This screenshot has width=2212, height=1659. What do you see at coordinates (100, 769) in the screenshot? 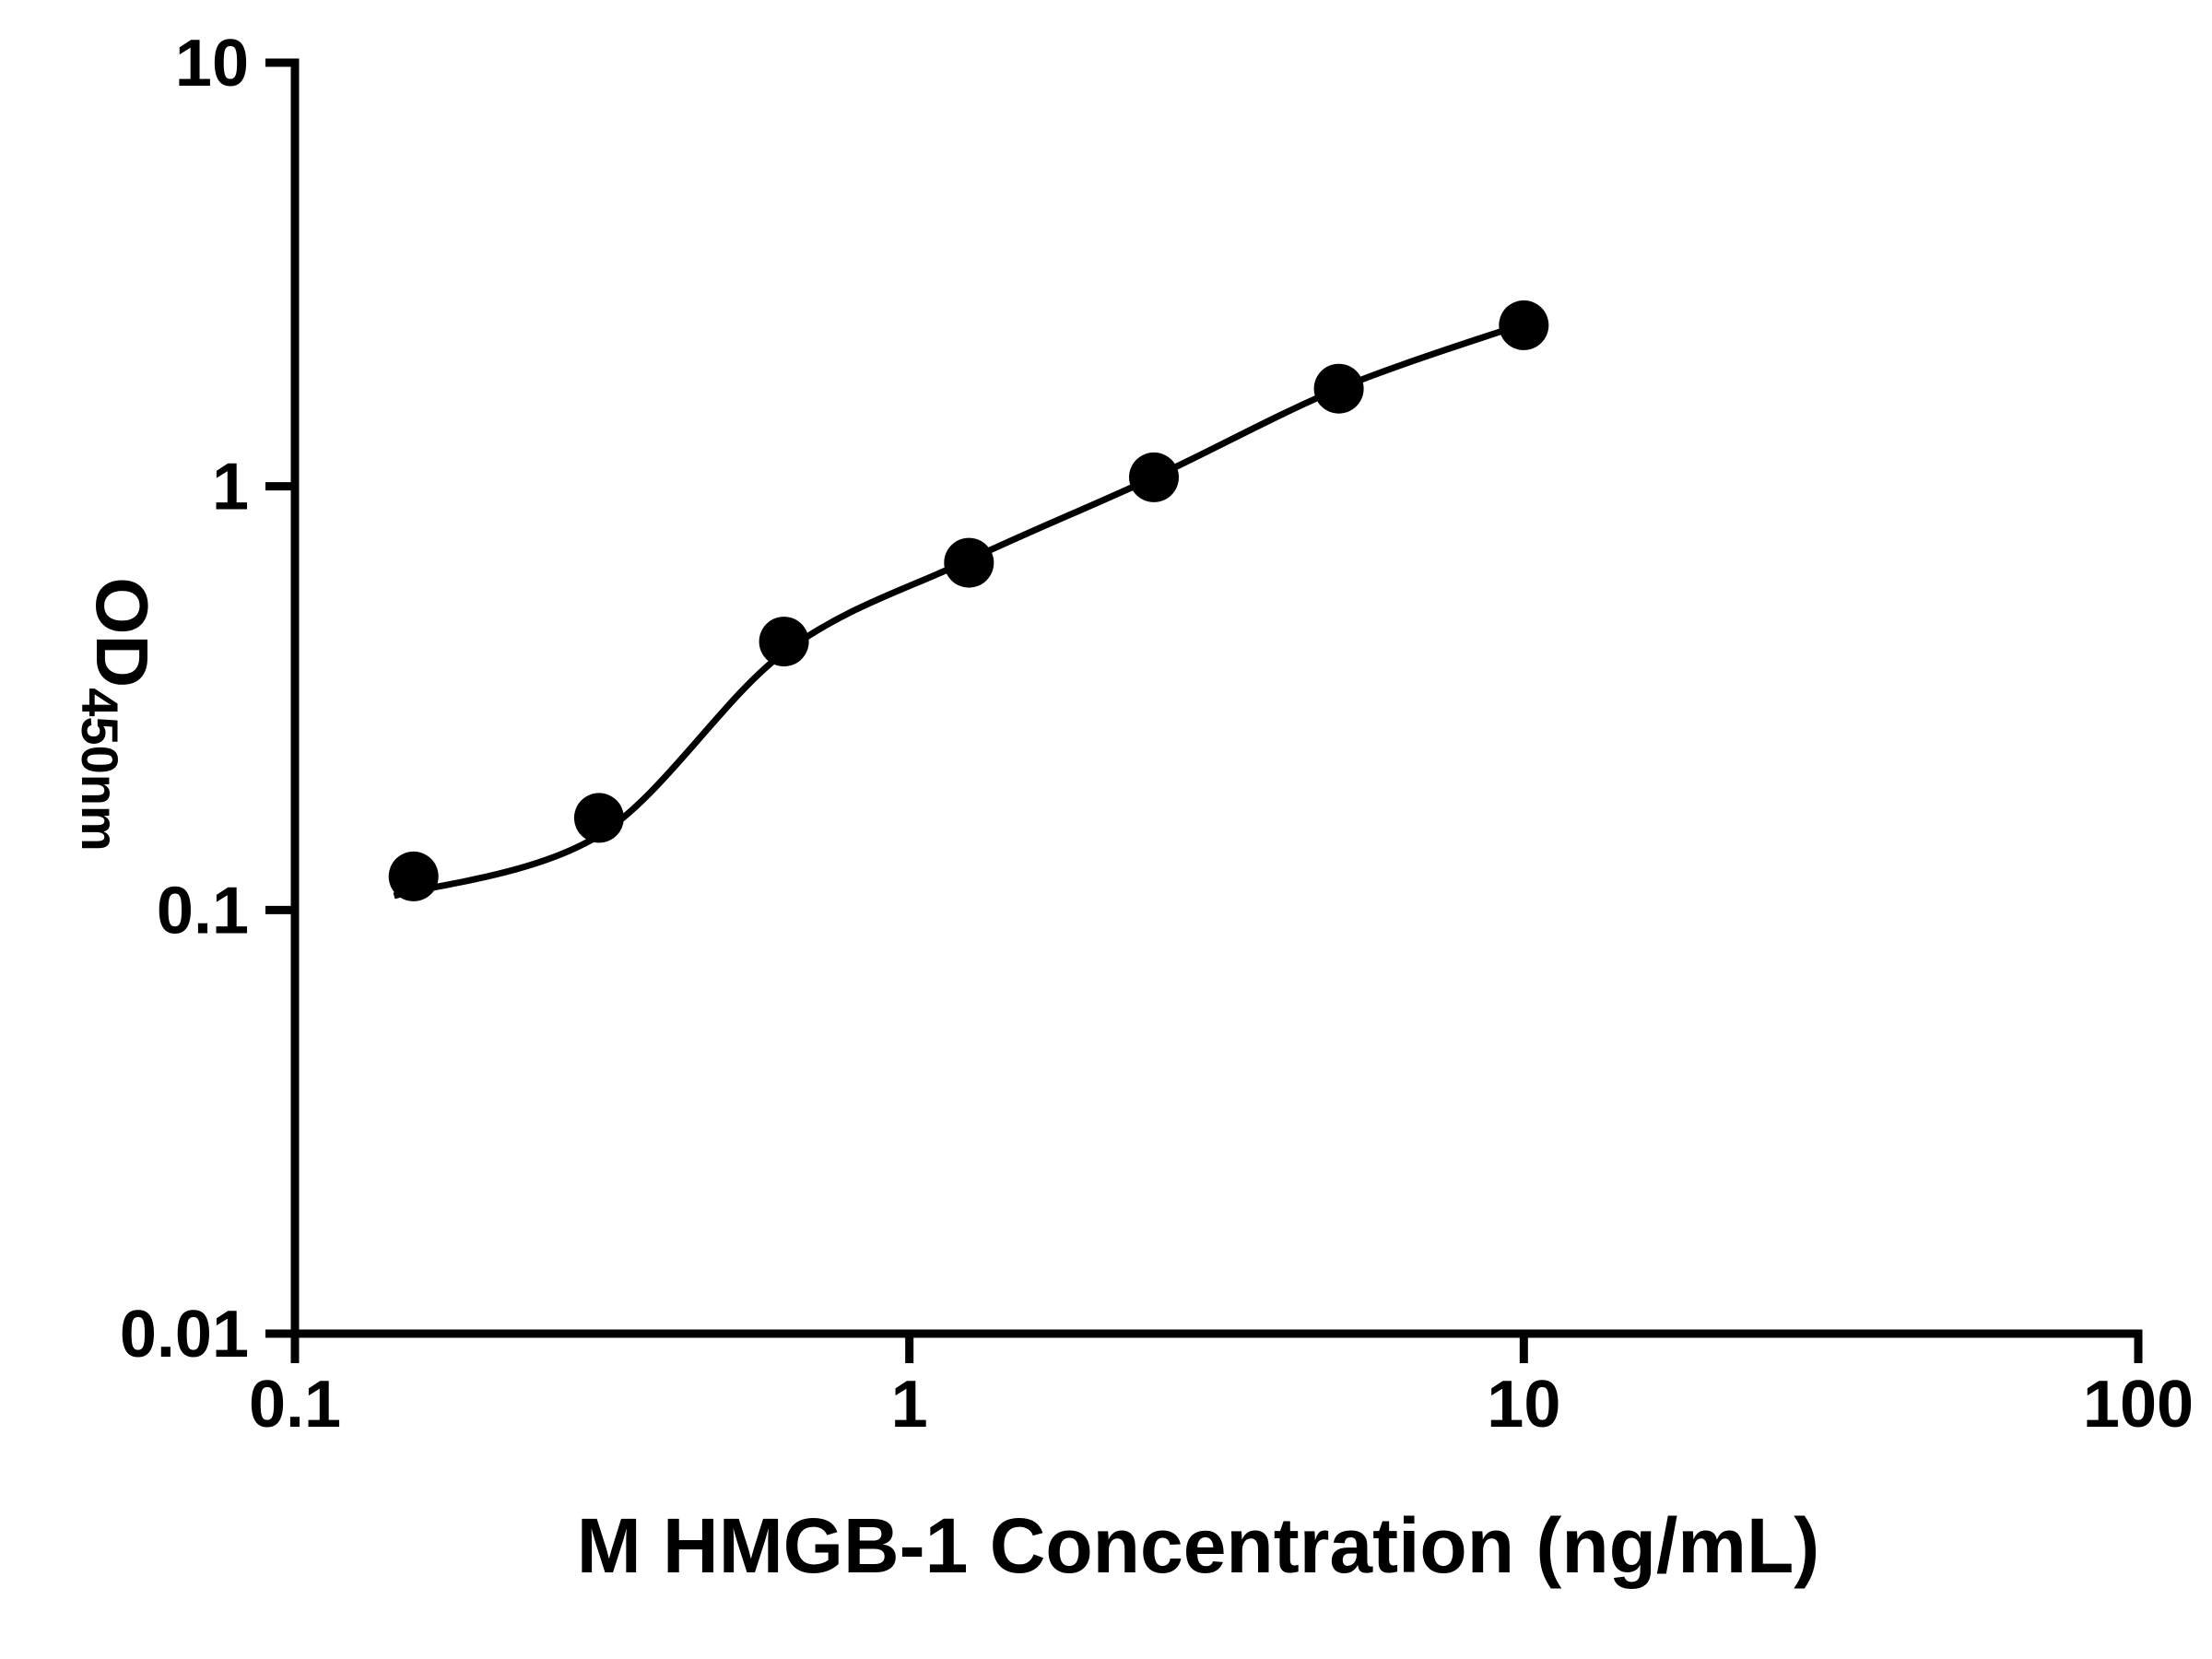
I see `y-axis-title-sub: 450nm` at bounding box center [100, 769].